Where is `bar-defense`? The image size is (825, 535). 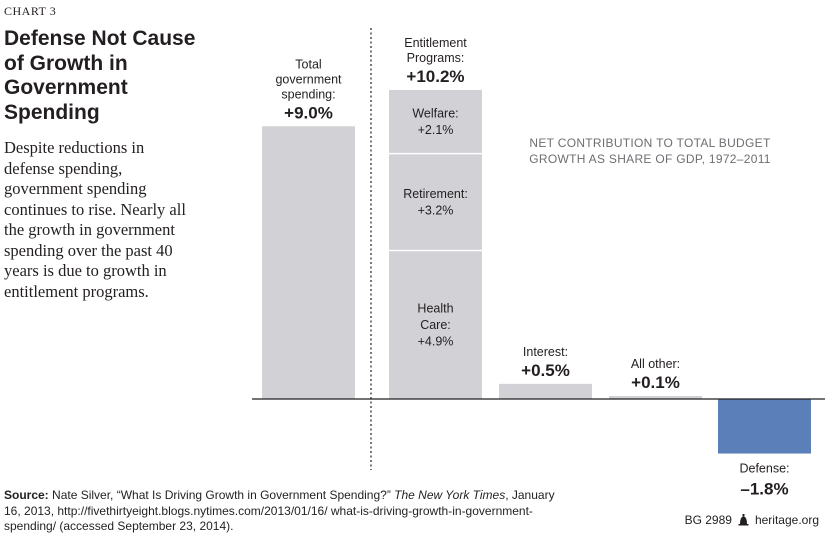 bar-defense is located at coordinates (764, 426).